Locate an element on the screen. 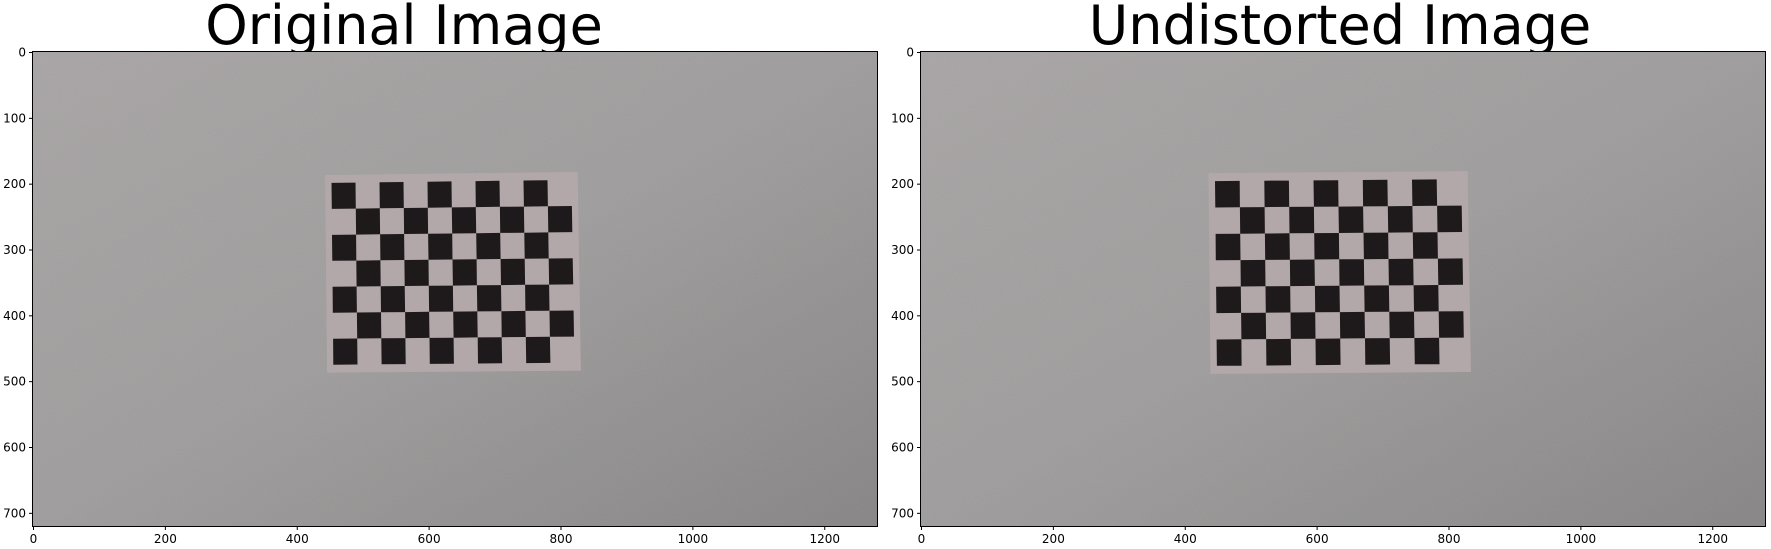  panel-title: Original Image is located at coordinates (404, 28).